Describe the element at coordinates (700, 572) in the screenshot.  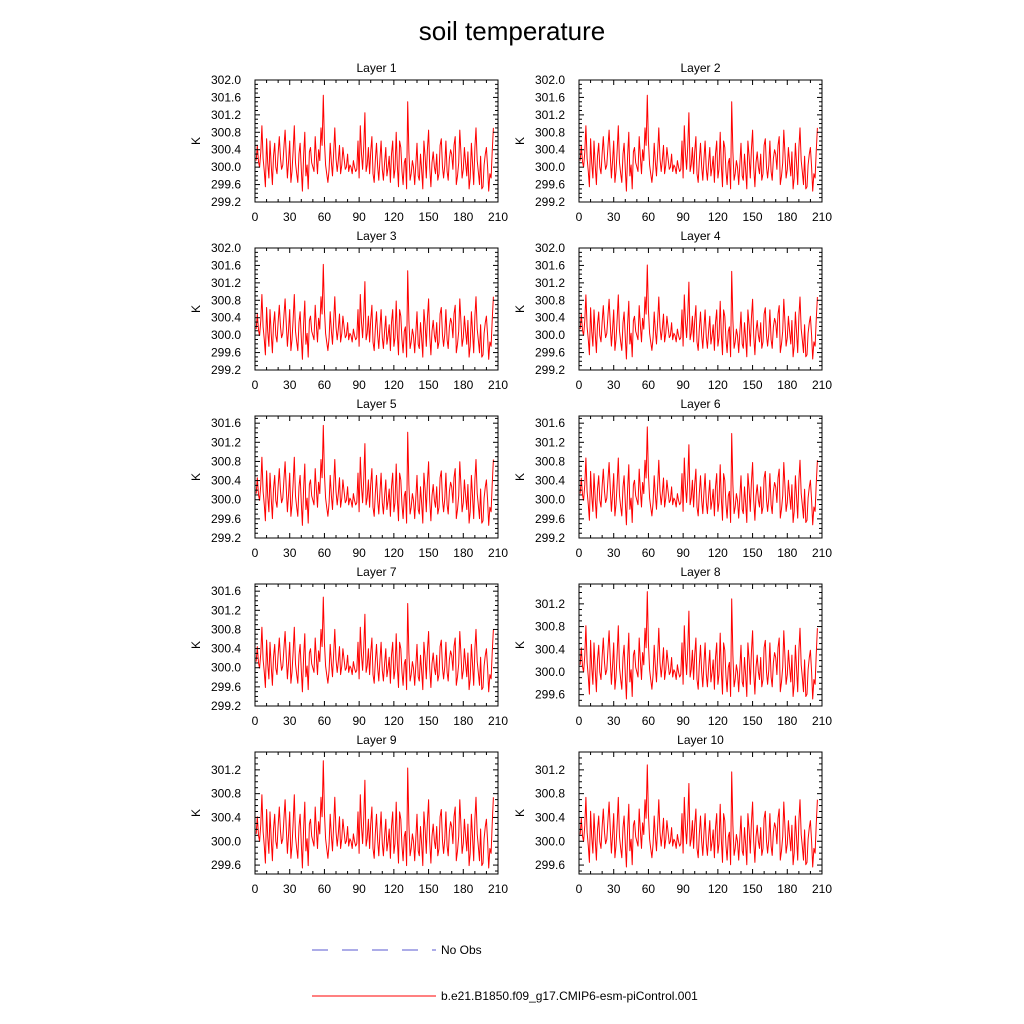
I see `panel-title: Layer 8` at that location.